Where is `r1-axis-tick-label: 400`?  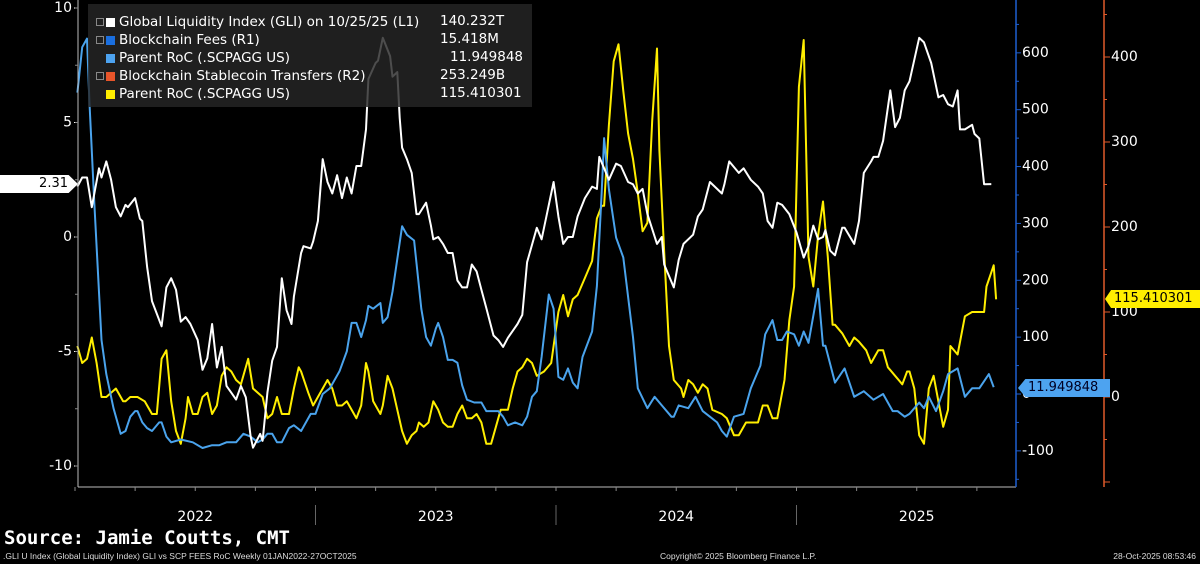
r1-axis-tick-label: 400 is located at coordinates (1035, 167).